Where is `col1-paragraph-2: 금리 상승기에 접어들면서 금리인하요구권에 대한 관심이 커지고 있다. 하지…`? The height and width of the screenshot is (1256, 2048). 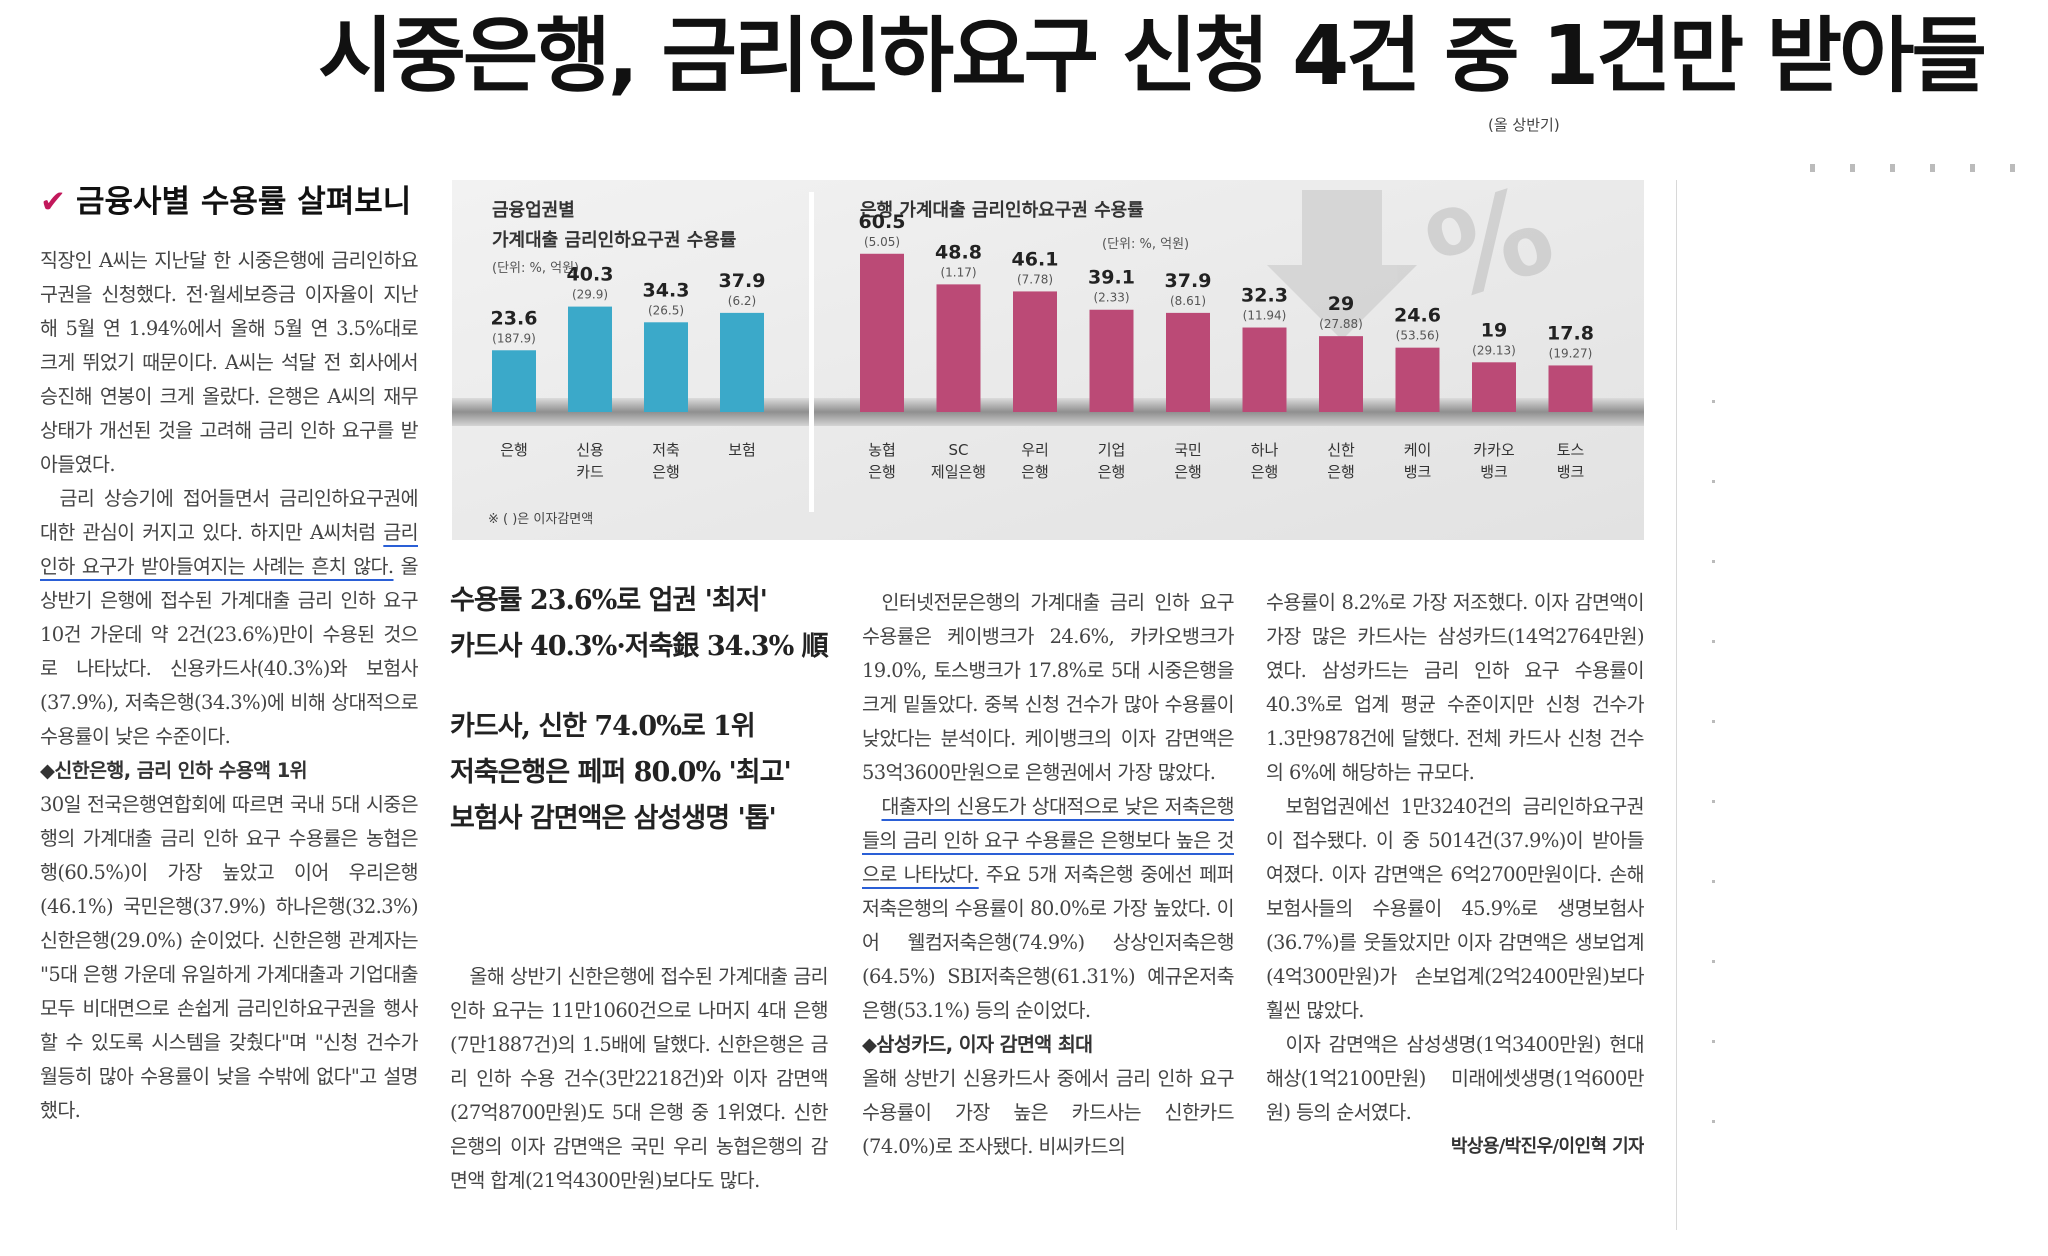 col1-paragraph-2: 금리 상승기에 접어들면서 금리인하요구권에 대한 관심이 커지고 있다. 하지… is located at coordinates (229, 618).